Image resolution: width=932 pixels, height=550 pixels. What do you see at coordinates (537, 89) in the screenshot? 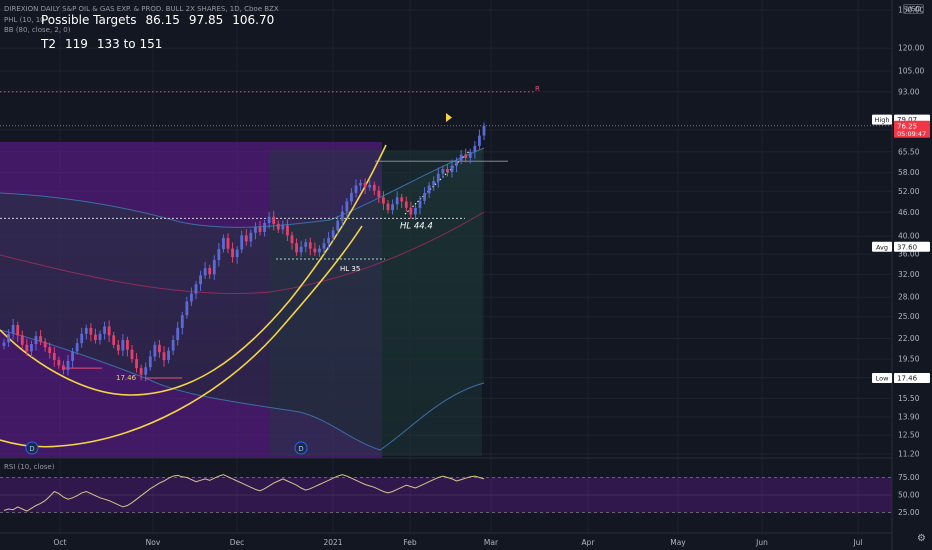
I see `annotation-label: R` at bounding box center [537, 89].